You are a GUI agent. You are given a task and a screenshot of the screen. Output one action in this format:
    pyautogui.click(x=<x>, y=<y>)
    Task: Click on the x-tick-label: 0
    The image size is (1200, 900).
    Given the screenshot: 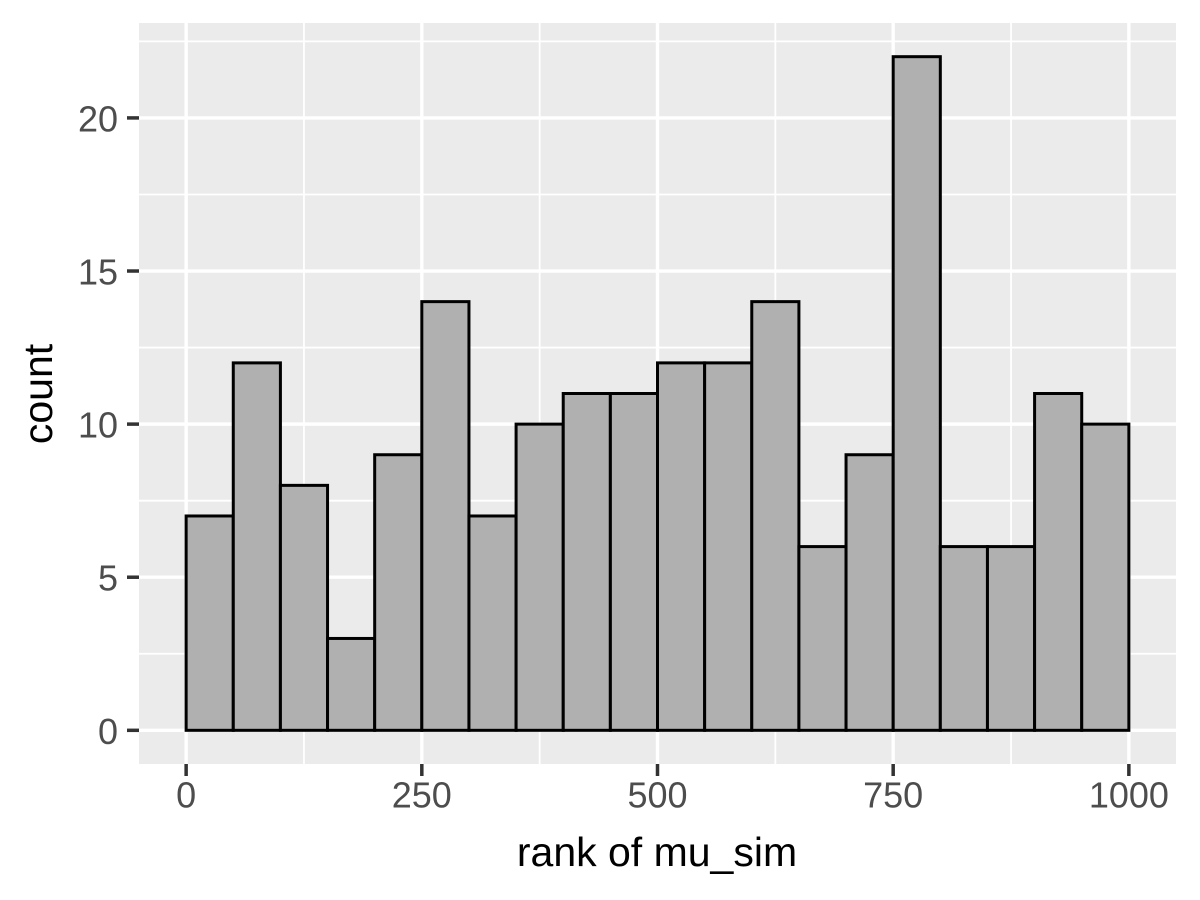 What is the action you would take?
    pyautogui.click(x=186, y=795)
    